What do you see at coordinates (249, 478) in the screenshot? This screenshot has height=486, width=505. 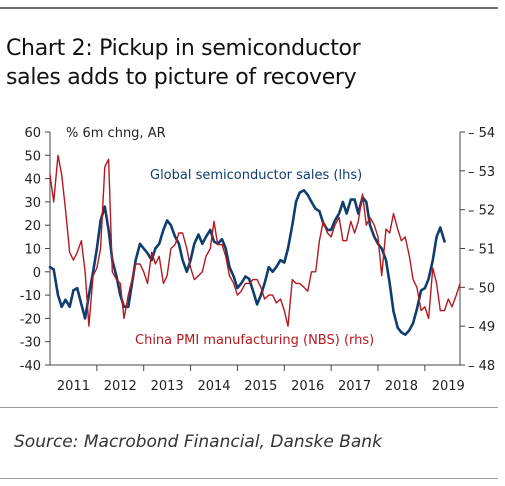 I see `end-rule` at bounding box center [249, 478].